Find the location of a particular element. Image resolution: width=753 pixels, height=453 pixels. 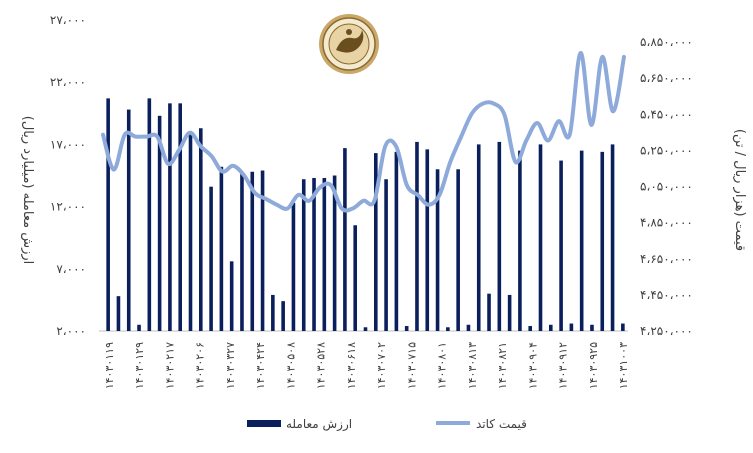

left-tick-label: ۲۲،۰۰۰ is located at coordinates (68, 82).